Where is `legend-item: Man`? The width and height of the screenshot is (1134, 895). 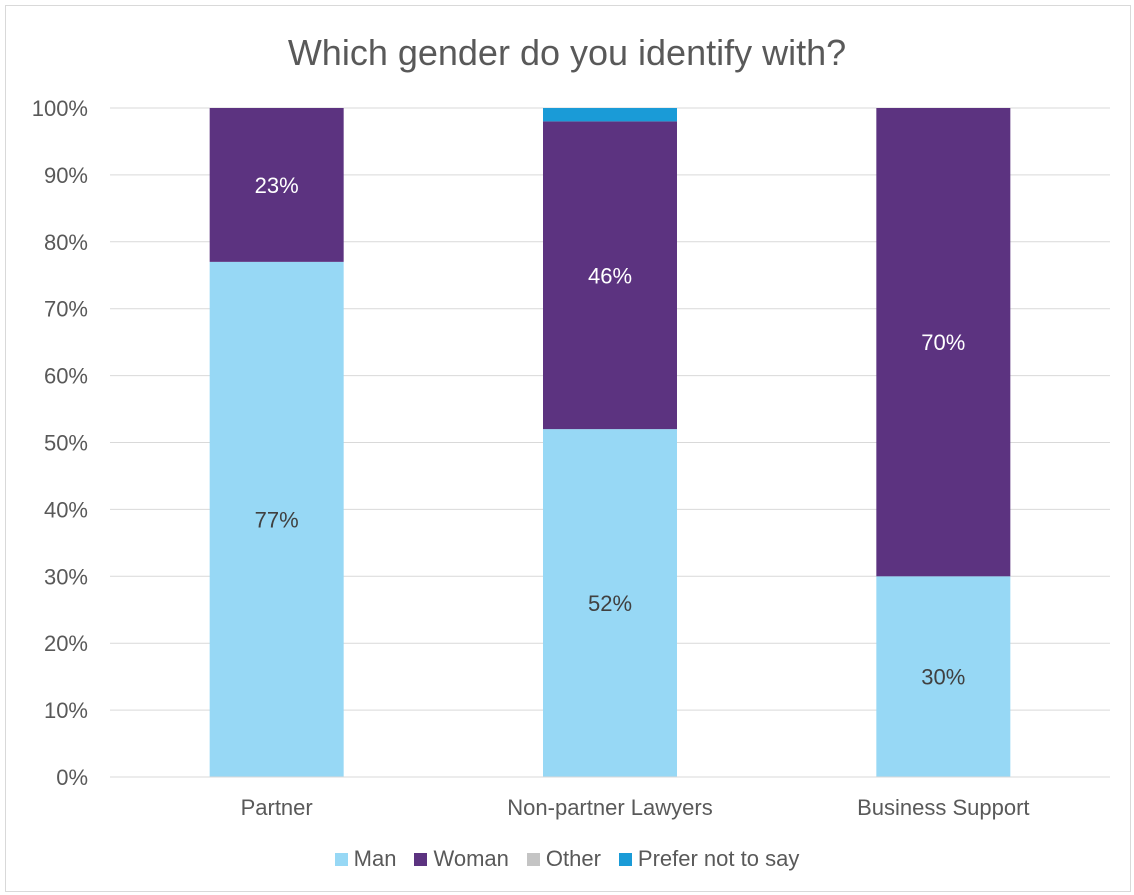 legend-item: Man is located at coordinates (365, 859).